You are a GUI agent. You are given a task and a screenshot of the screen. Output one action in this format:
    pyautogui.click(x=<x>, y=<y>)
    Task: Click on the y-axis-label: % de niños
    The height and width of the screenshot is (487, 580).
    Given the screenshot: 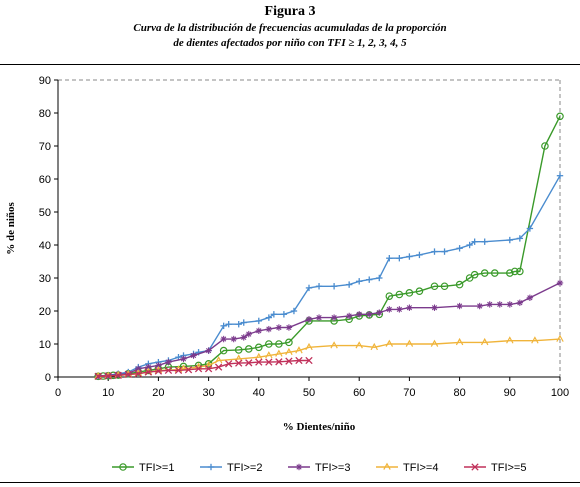 What is the action you would take?
    pyautogui.click(x=11, y=227)
    